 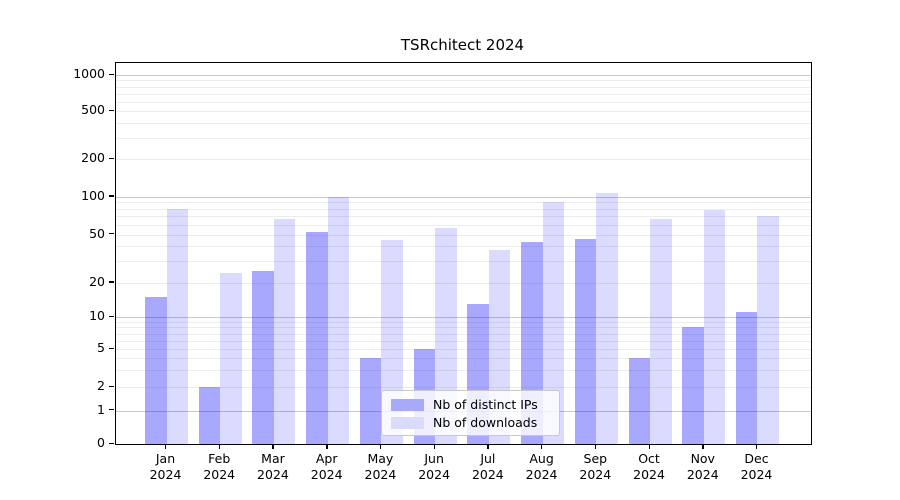 What do you see at coordinates (326, 458) in the screenshot?
I see `month-label: Apr` at bounding box center [326, 458].